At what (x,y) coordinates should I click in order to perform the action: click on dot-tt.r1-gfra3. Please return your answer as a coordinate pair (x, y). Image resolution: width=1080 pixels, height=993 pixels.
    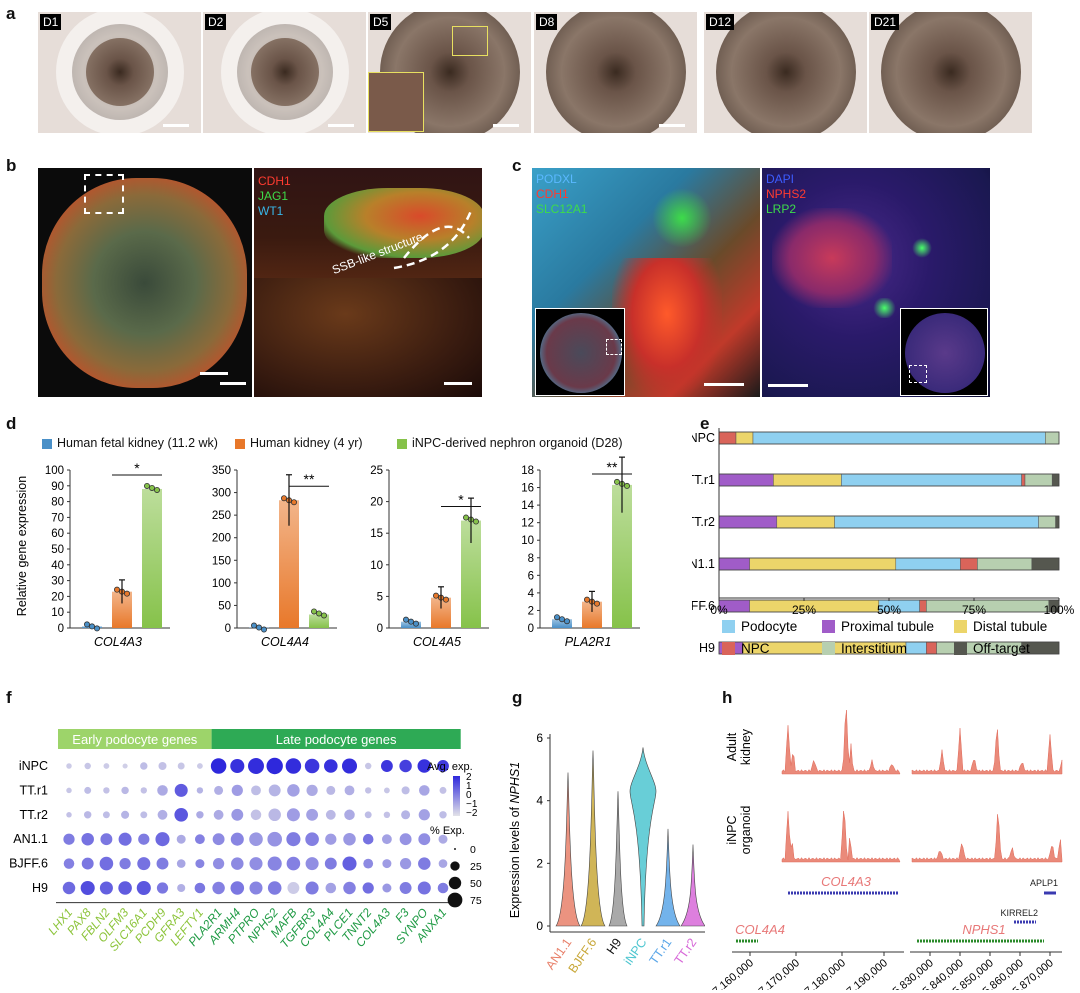
    Looking at the image, I should click on (181, 790).